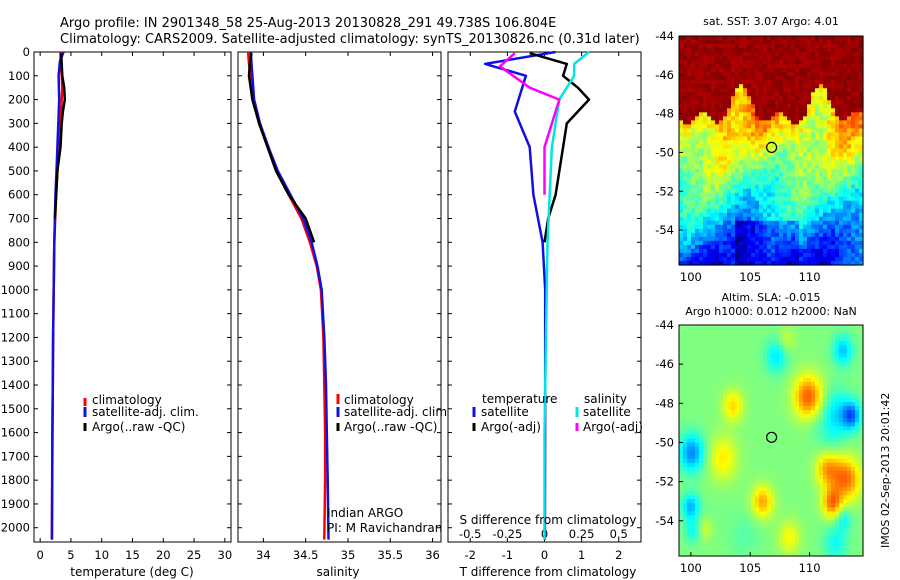 The image size is (900, 580). What do you see at coordinates (508, 534) in the screenshot?
I see `secondary-x-tick-label: -0.25` at bounding box center [508, 534].